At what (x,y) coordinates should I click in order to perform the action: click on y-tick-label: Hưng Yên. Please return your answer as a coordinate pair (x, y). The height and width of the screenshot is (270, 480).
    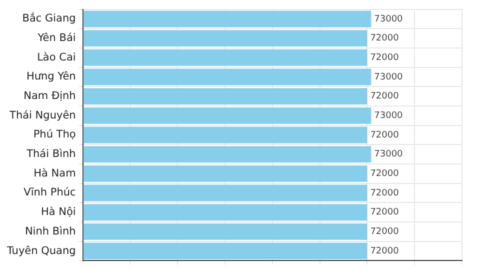
    Looking at the image, I should click on (51, 76).